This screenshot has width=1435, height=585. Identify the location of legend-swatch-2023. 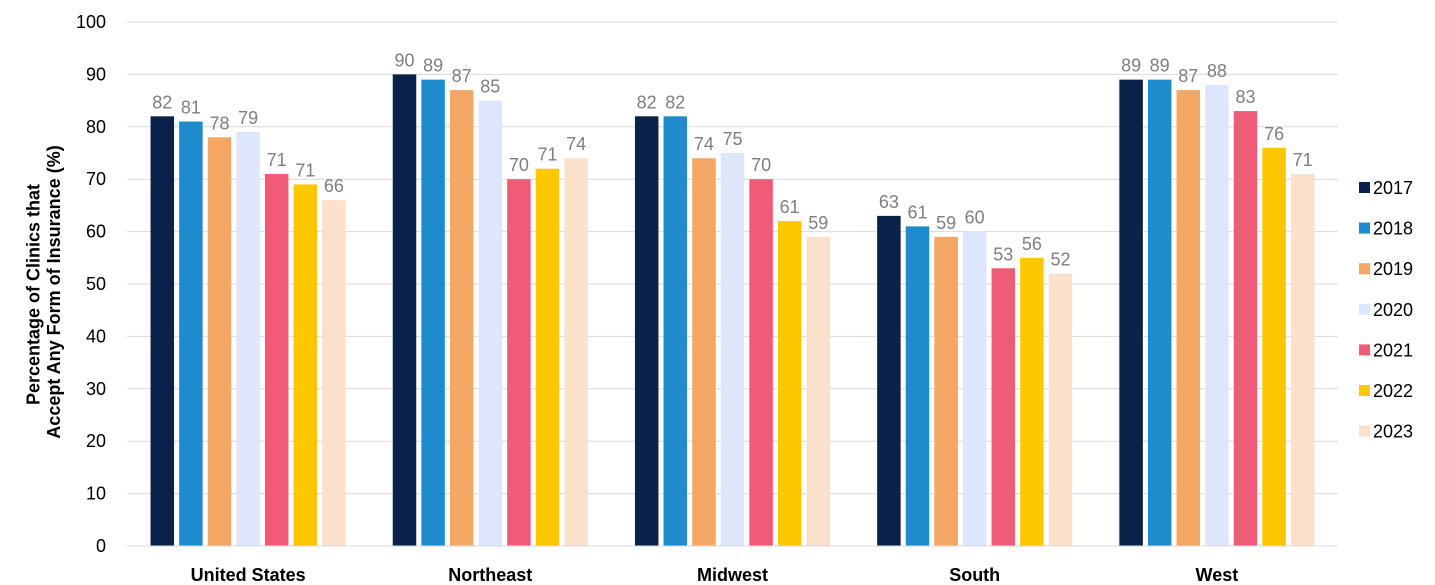
(1364, 431).